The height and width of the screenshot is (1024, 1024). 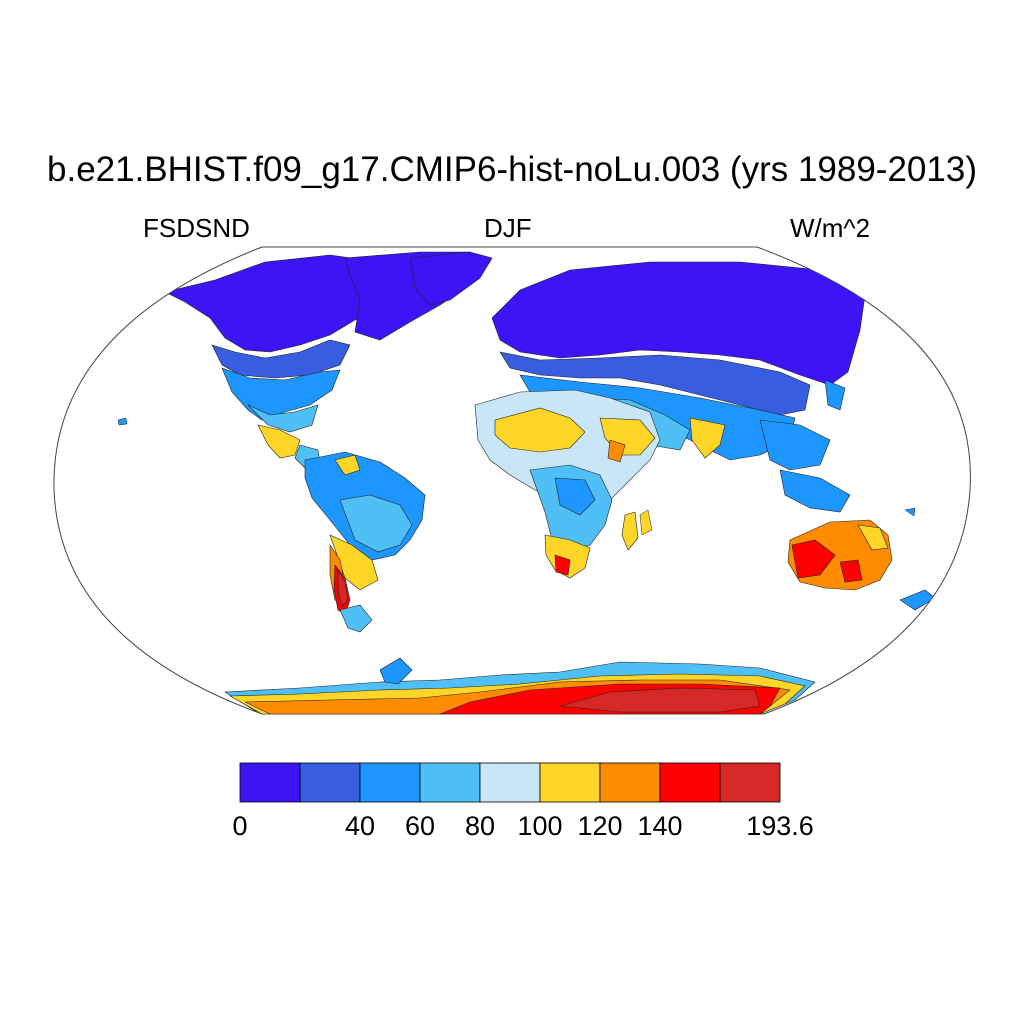 What do you see at coordinates (508, 228) in the screenshot?
I see `season-label: DJF` at bounding box center [508, 228].